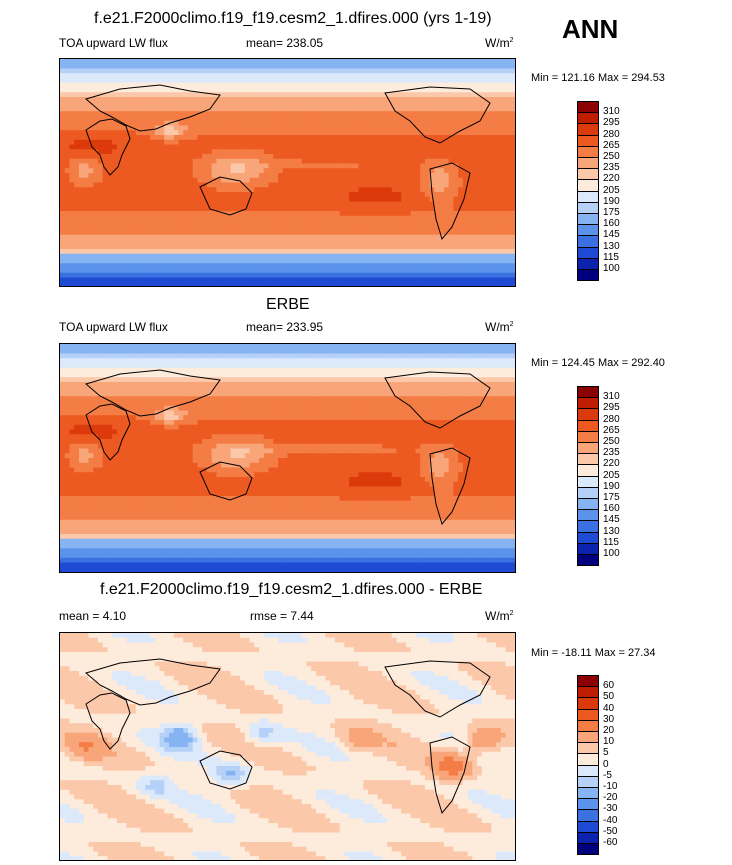 Image resolution: width=732 pixels, height=865 pixels. Describe the element at coordinates (108, 147) in the screenshot. I see `coastline` at that location.